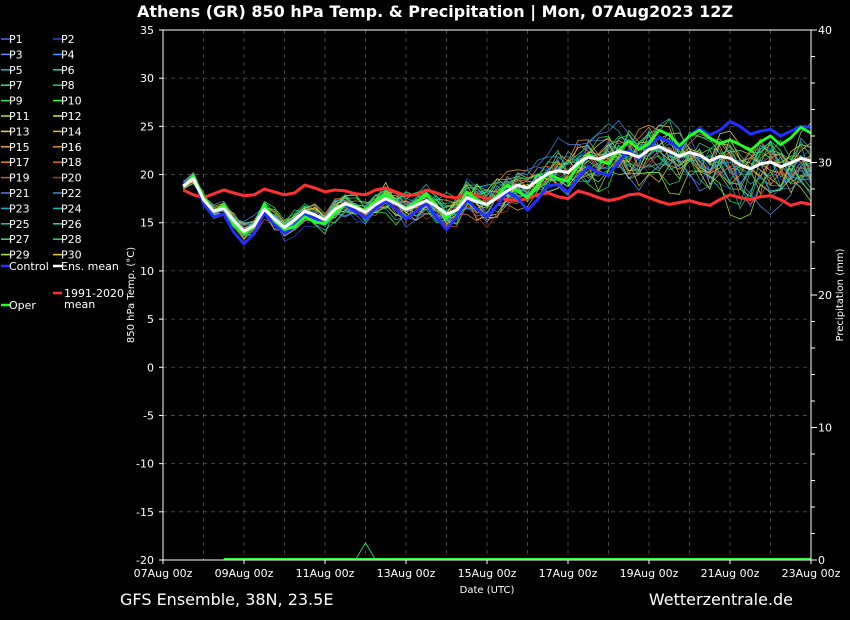 The width and height of the screenshot is (850, 620). I want to click on y-tick-label: 10, so click(147, 271).